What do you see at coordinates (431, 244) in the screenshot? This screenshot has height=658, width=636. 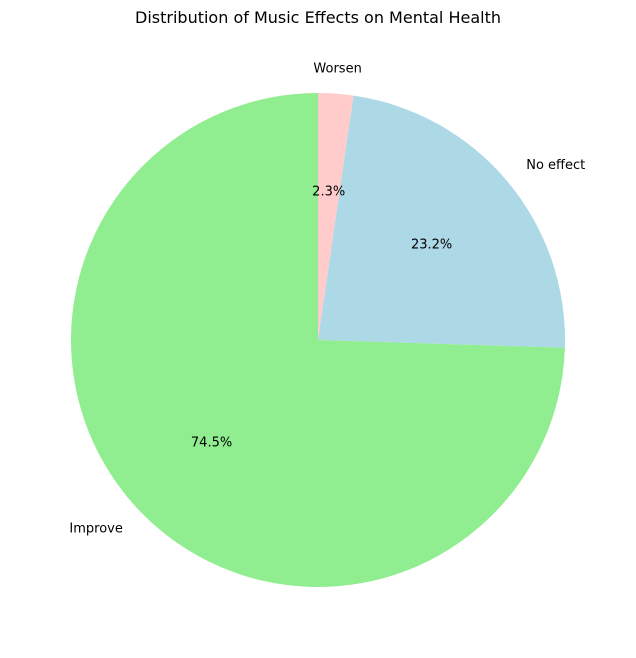 I see `slice-percent-no-effect: 23.2%` at bounding box center [431, 244].